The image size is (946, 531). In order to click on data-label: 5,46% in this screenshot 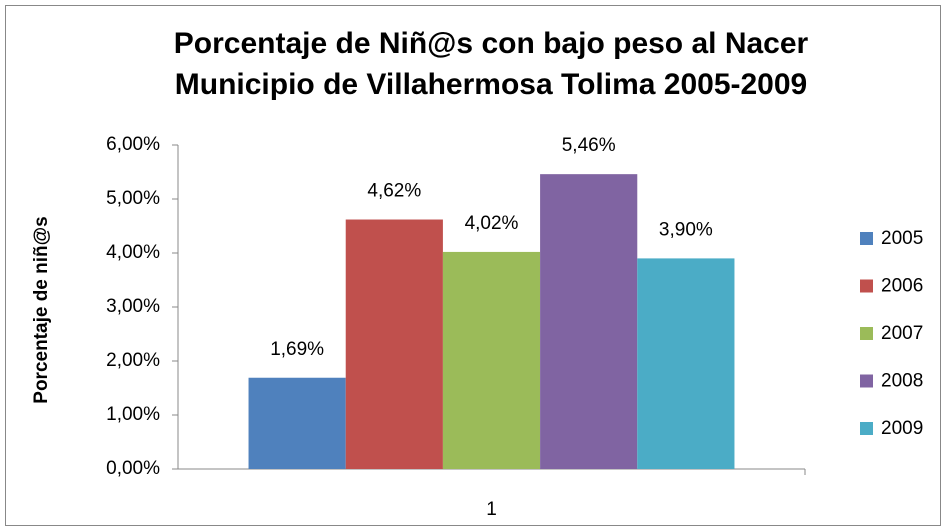, I will do `click(589, 145)`.